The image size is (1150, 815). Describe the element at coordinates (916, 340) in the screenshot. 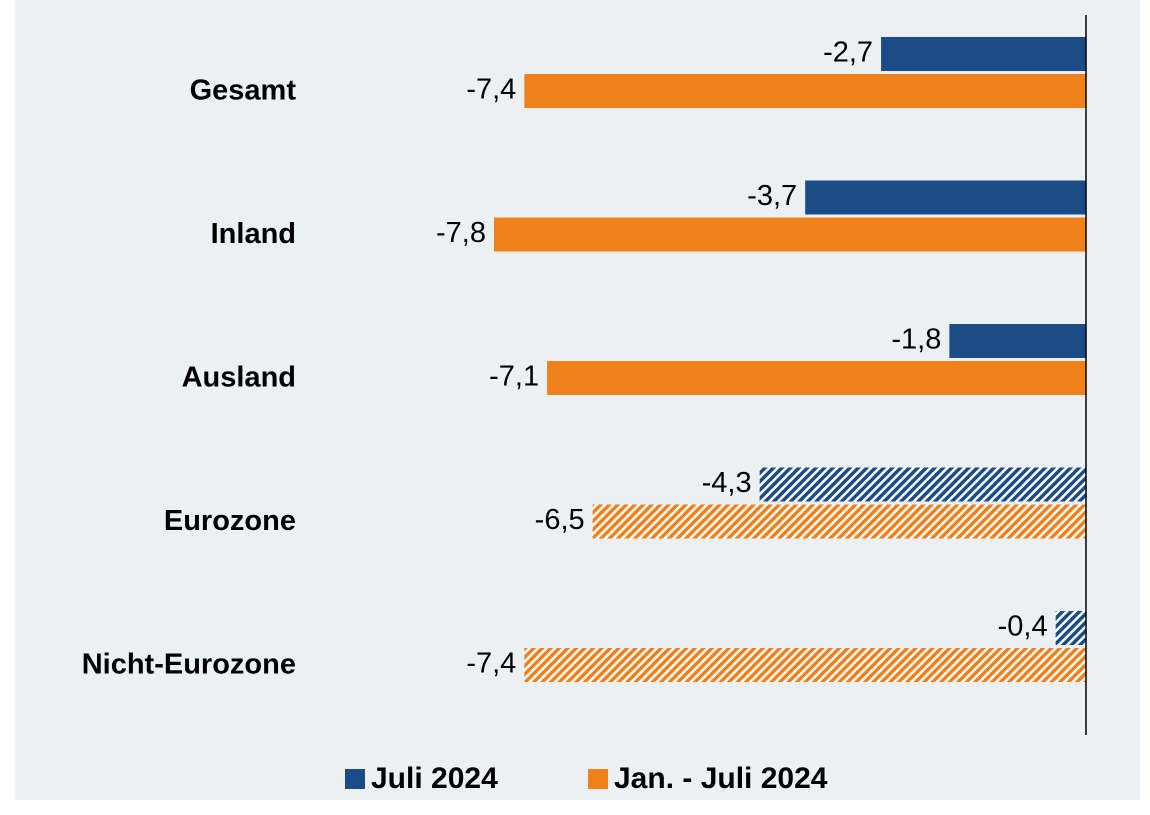

I see `data-label: -1,8` at that location.